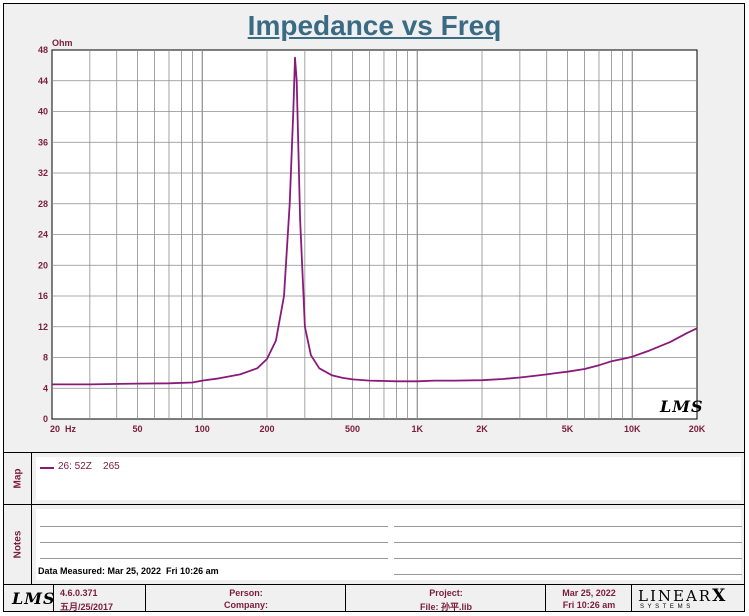 The width and height of the screenshot is (749, 616). I want to click on x-tick-label: 500, so click(352, 429).